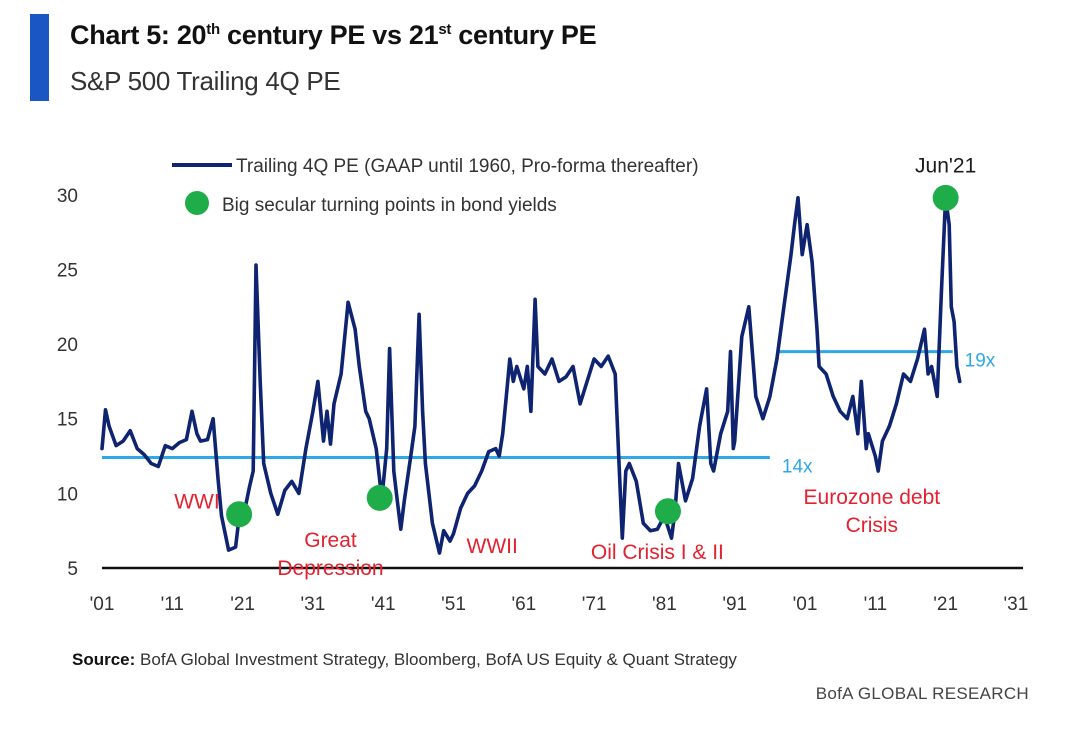  I want to click on annotation-line: Great, so click(330, 540).